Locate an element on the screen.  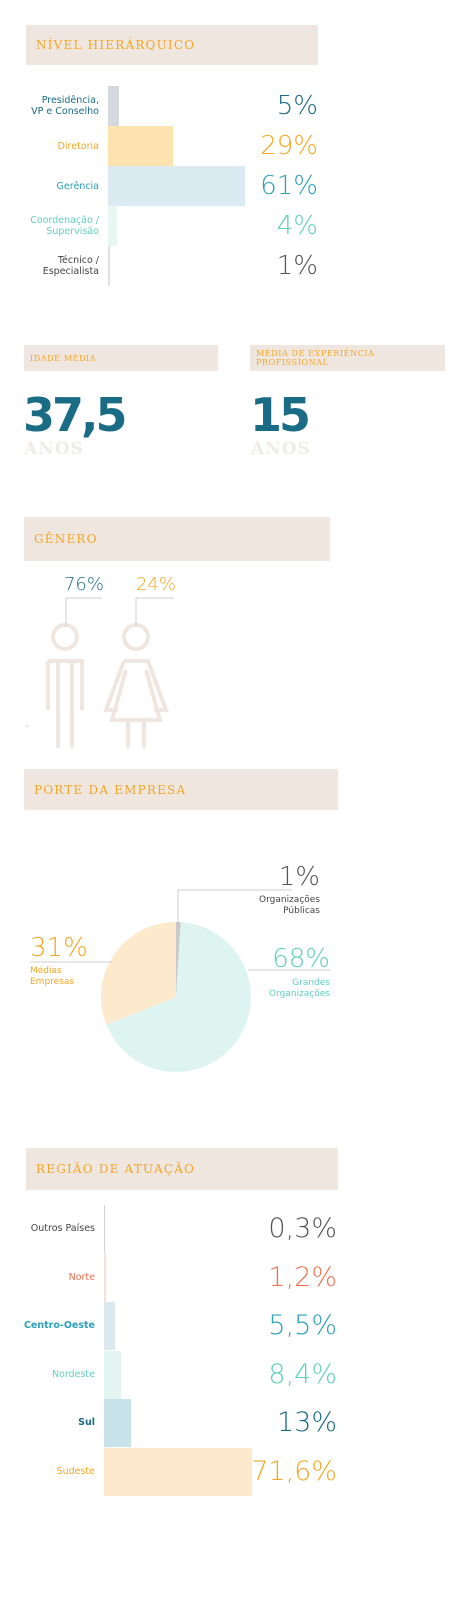
genero-title: GÊNERO is located at coordinates (177, 539).